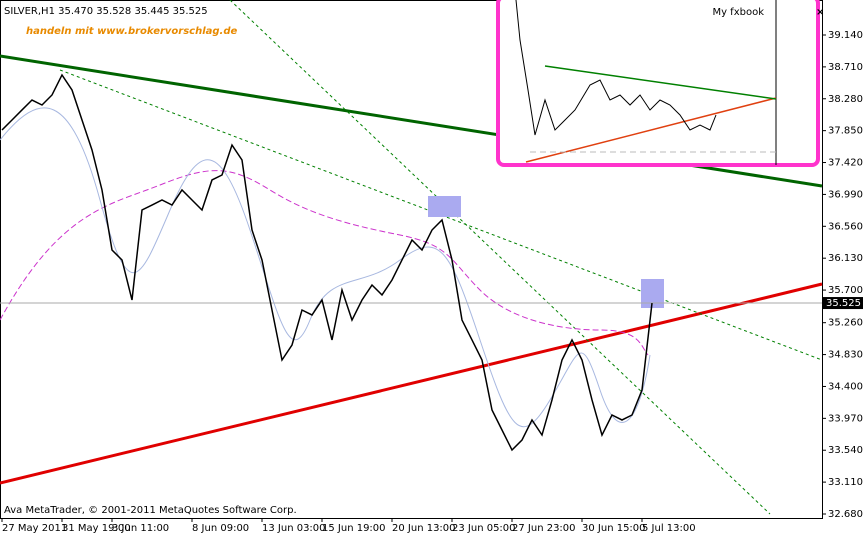 Image resolution: width=866 pixels, height=538 pixels. I want to click on x-tick-label: 8 Jun 09:00, so click(220, 528).